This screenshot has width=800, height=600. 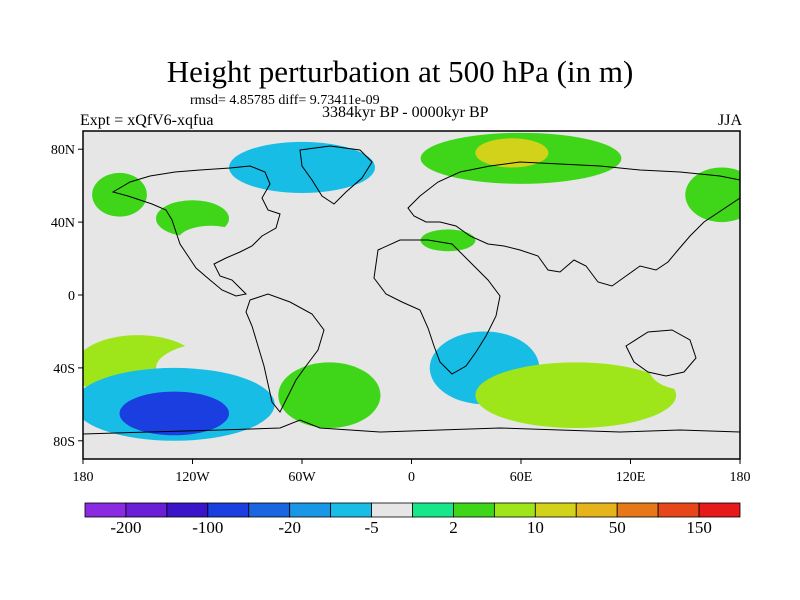 I want to click on colorbar-label: -20, so click(x=290, y=527).